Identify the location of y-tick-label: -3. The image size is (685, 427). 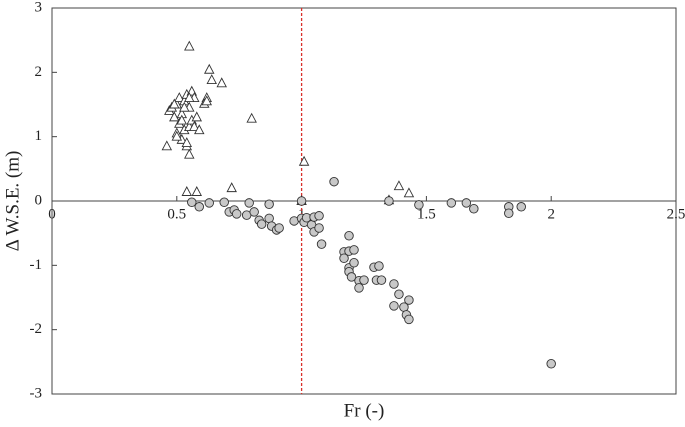
(36, 393).